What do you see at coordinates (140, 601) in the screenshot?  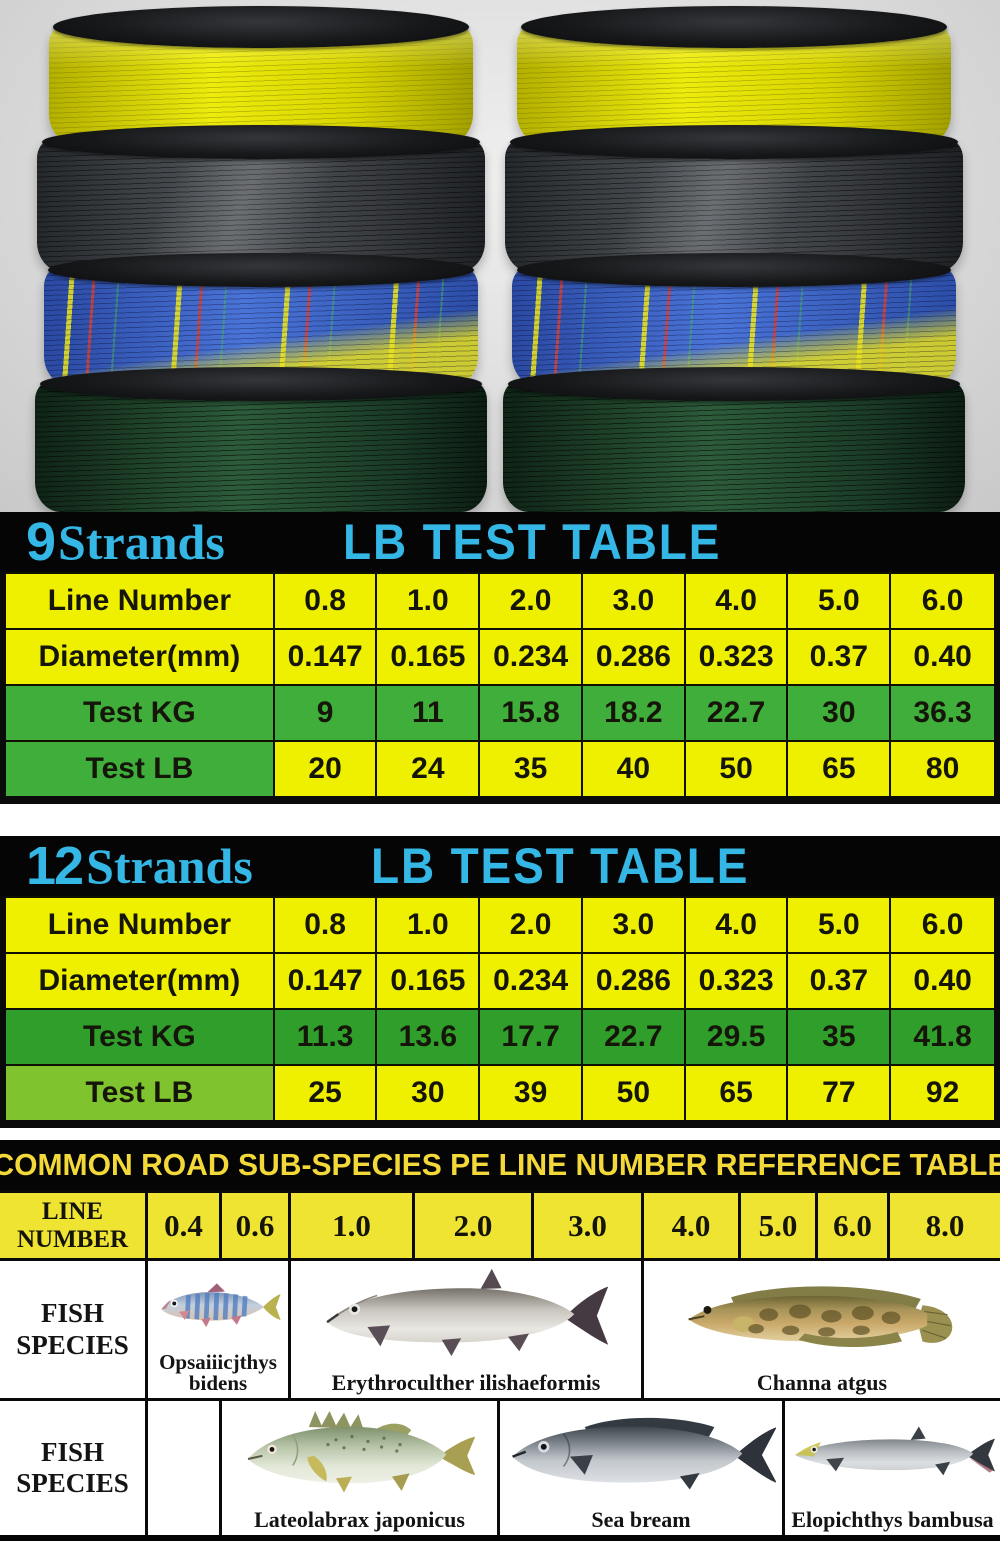 I see `row-label: Line Number` at bounding box center [140, 601].